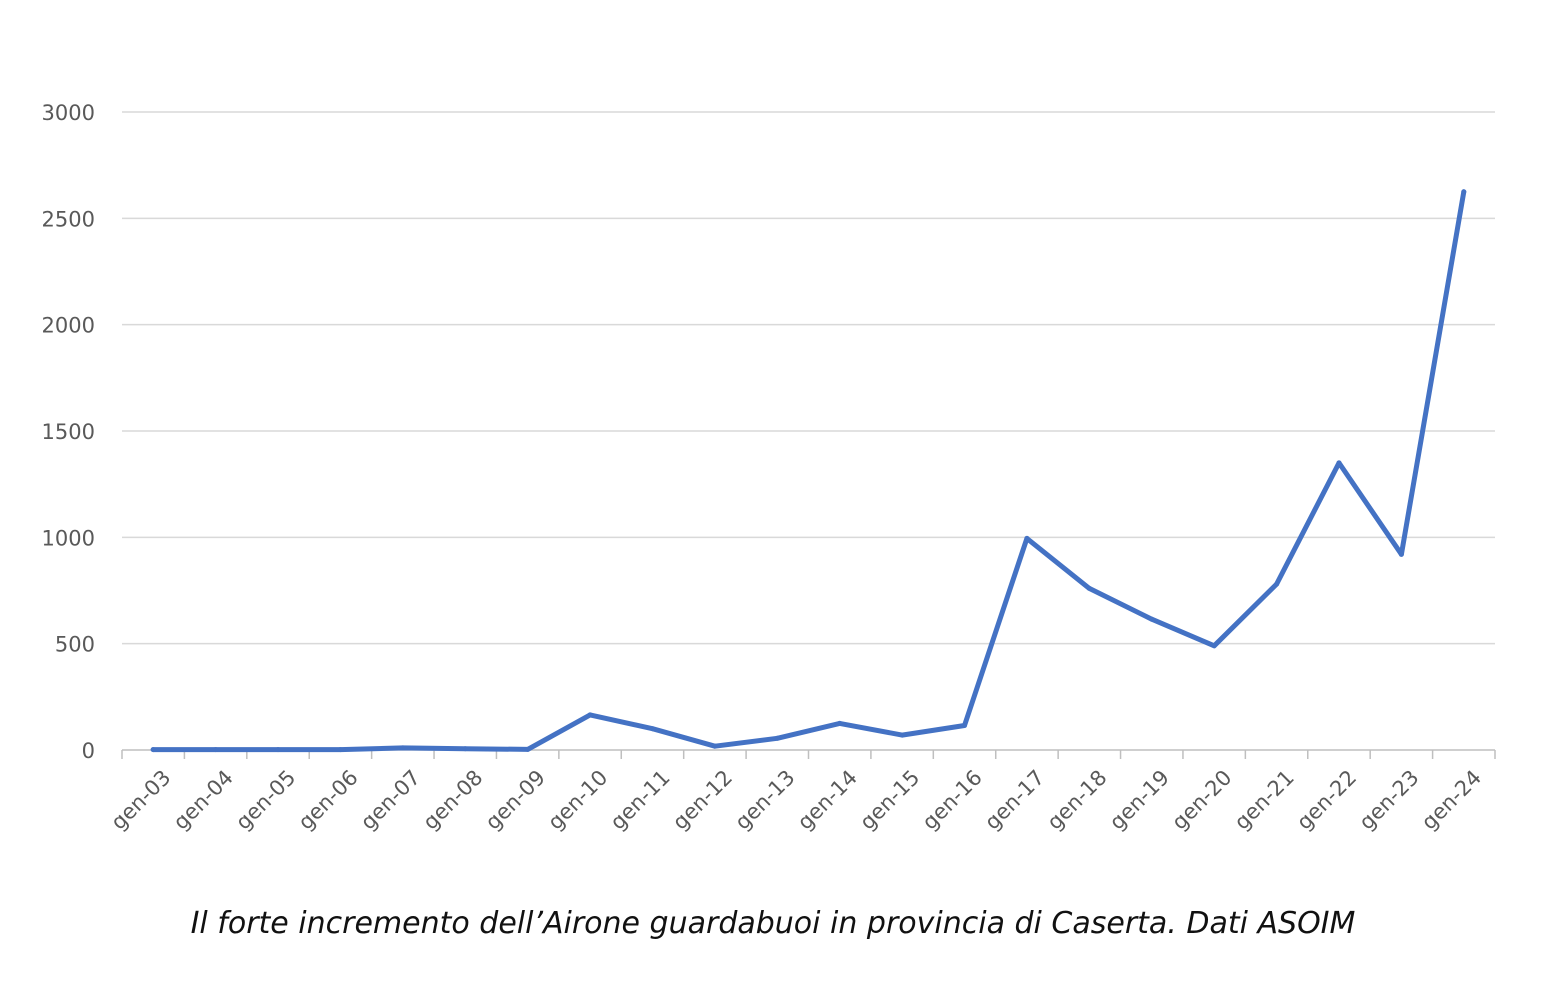 This screenshot has height=999, width=1546. Describe the element at coordinates (1139, 799) in the screenshot. I see `x-tick-label: gen-19` at that location.